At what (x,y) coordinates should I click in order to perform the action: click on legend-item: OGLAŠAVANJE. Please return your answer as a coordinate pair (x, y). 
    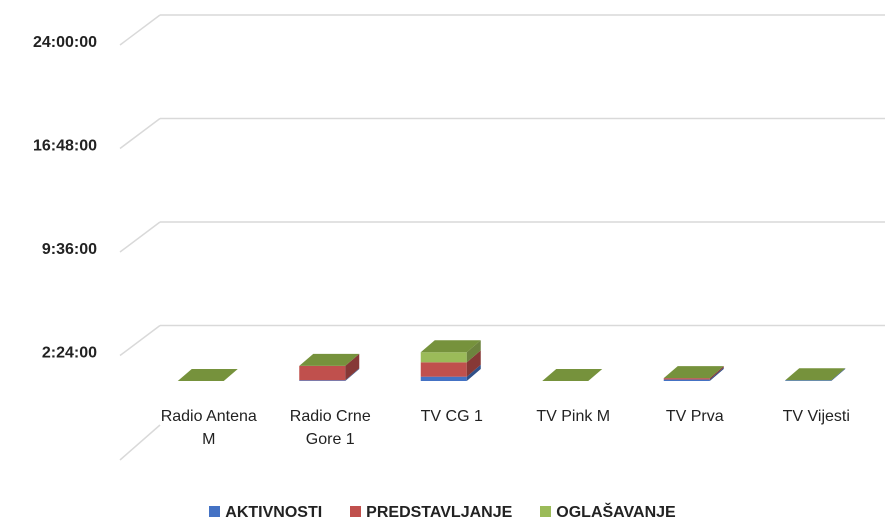
    Looking at the image, I should click on (608, 513).